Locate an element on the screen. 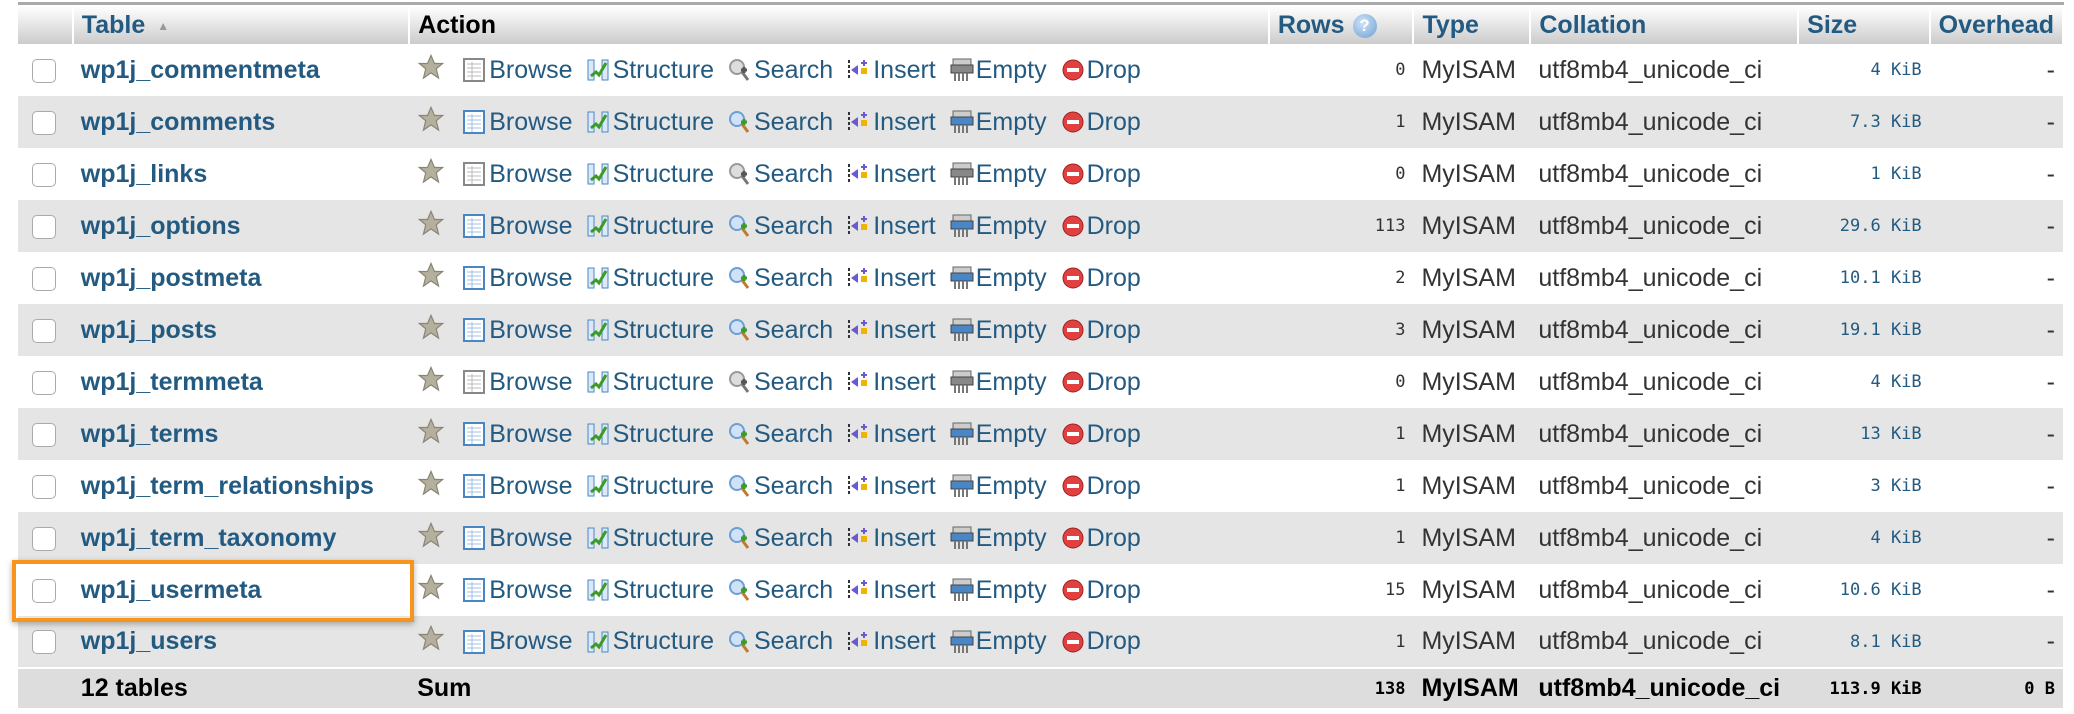 This screenshot has height=714, width=2074. header-rows: Rows? is located at coordinates (1341, 25).